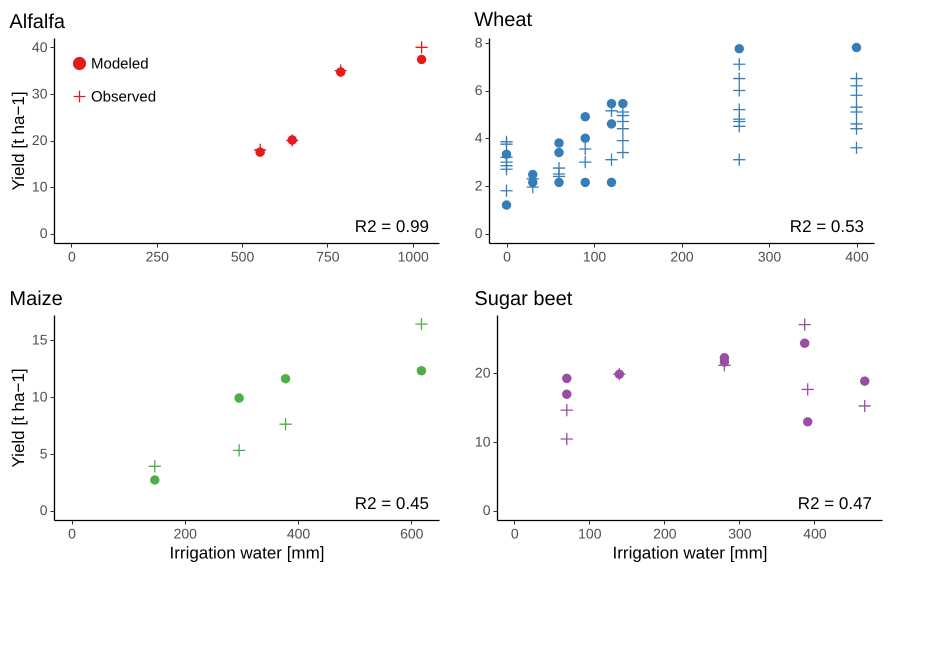 This screenshot has width=943, height=650. What do you see at coordinates (503, 19) in the screenshot?
I see `chart-title: Wheat` at bounding box center [503, 19].